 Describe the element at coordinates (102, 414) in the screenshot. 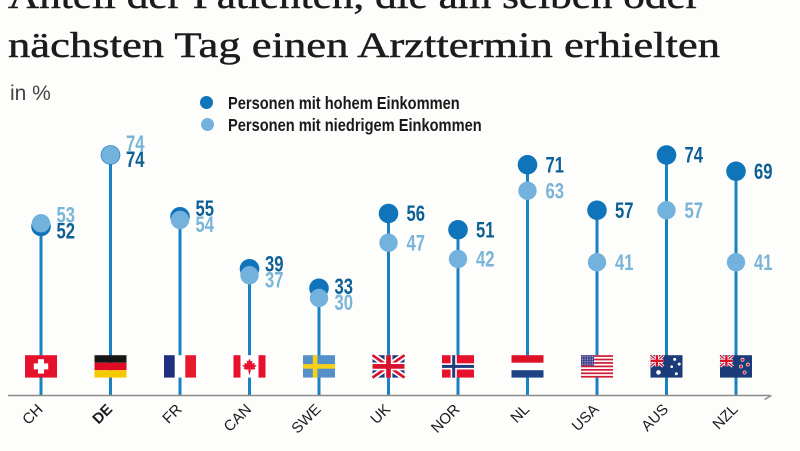

I see `svg-text: DE` at that location.